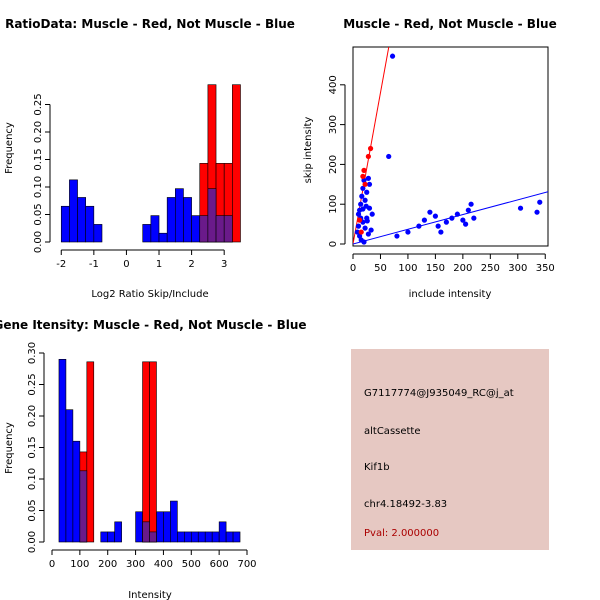  I want to click on scatter-y-tick-label: 0, so click(333, 244).